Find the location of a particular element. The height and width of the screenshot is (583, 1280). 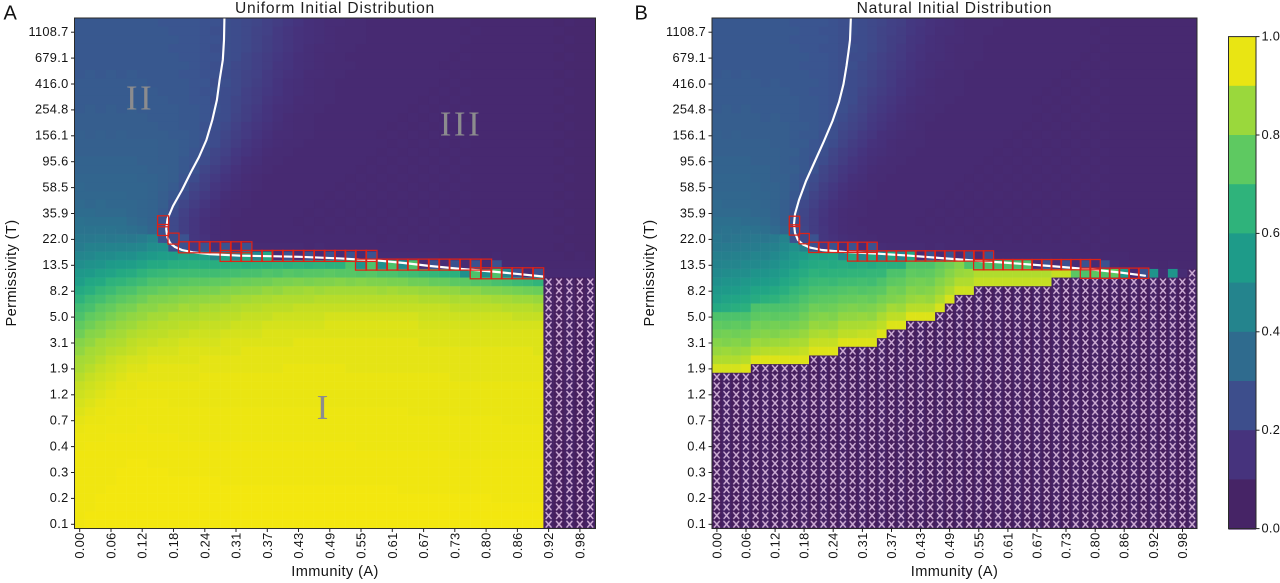

svg-text: Uniform Initial Distribution is located at coordinates (335, 8).